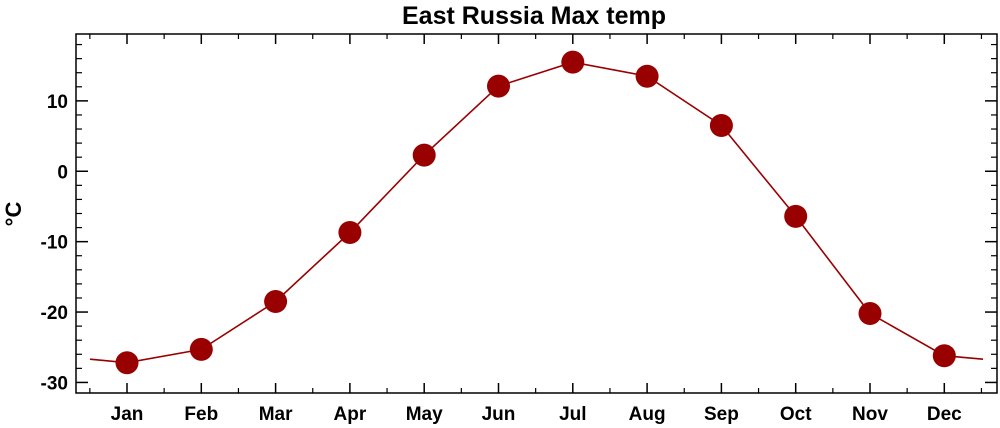 The width and height of the screenshot is (1000, 428). I want to click on y-tick-label: 0, so click(62, 172).